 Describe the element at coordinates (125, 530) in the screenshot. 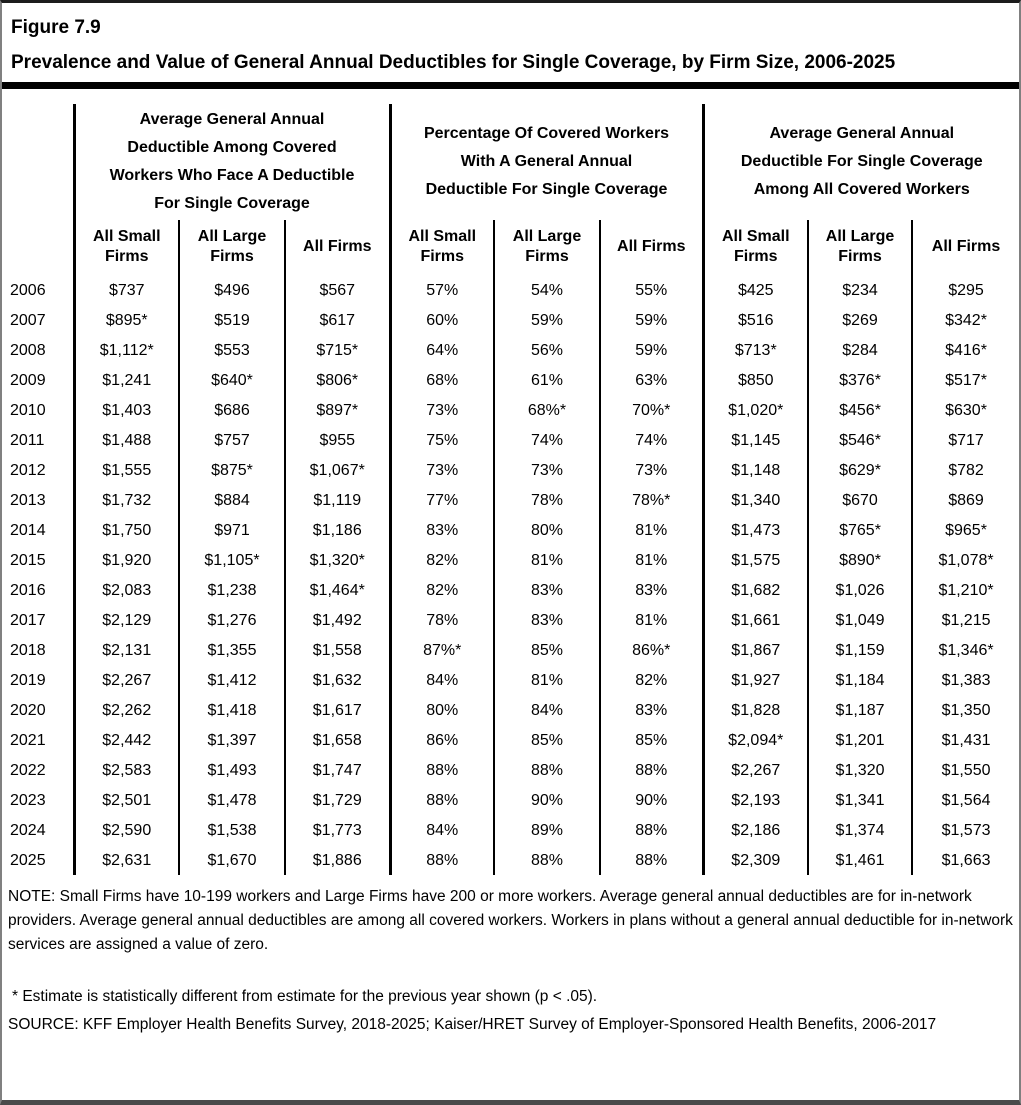

I see `value-cell: $1,750` at that location.